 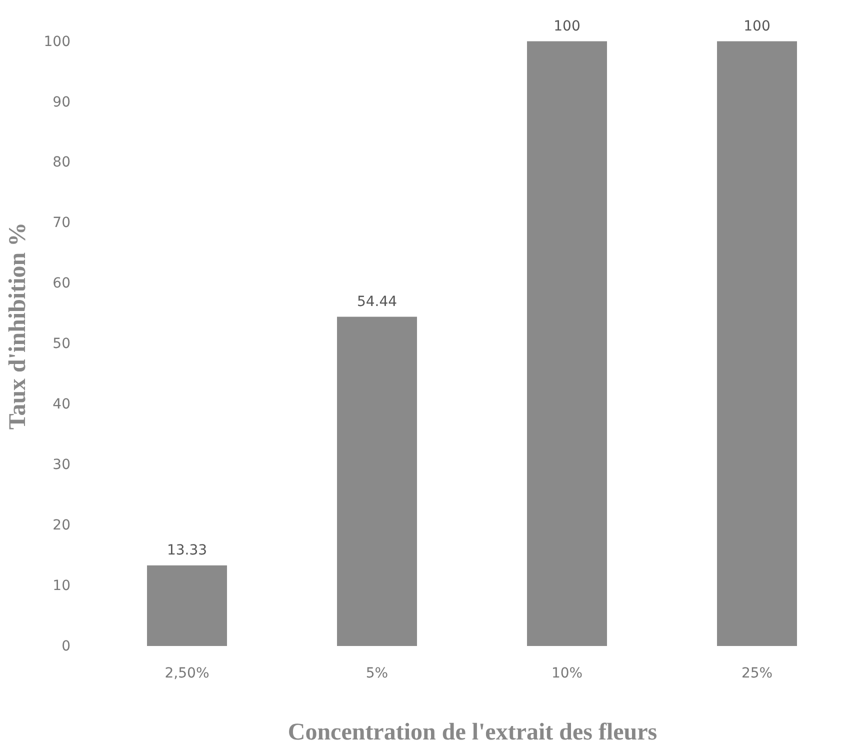 What do you see at coordinates (377, 302) in the screenshot?
I see `data-label: 54.44` at bounding box center [377, 302].